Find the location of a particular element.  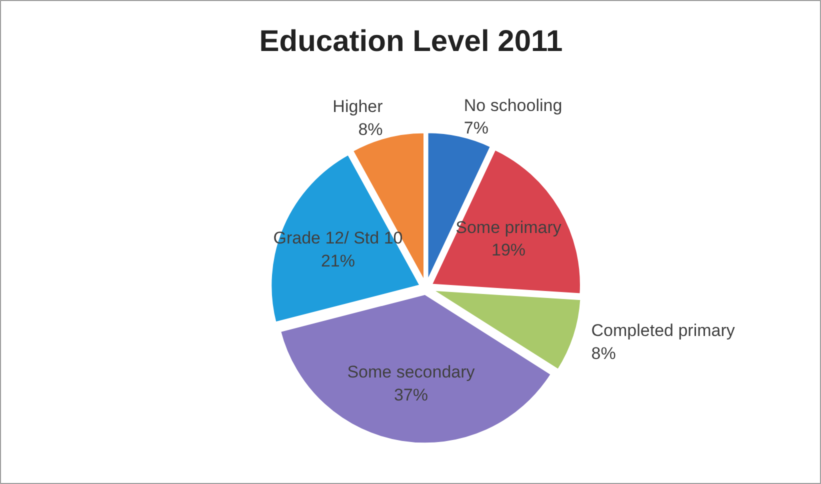

data-label: 7% is located at coordinates (476, 128).